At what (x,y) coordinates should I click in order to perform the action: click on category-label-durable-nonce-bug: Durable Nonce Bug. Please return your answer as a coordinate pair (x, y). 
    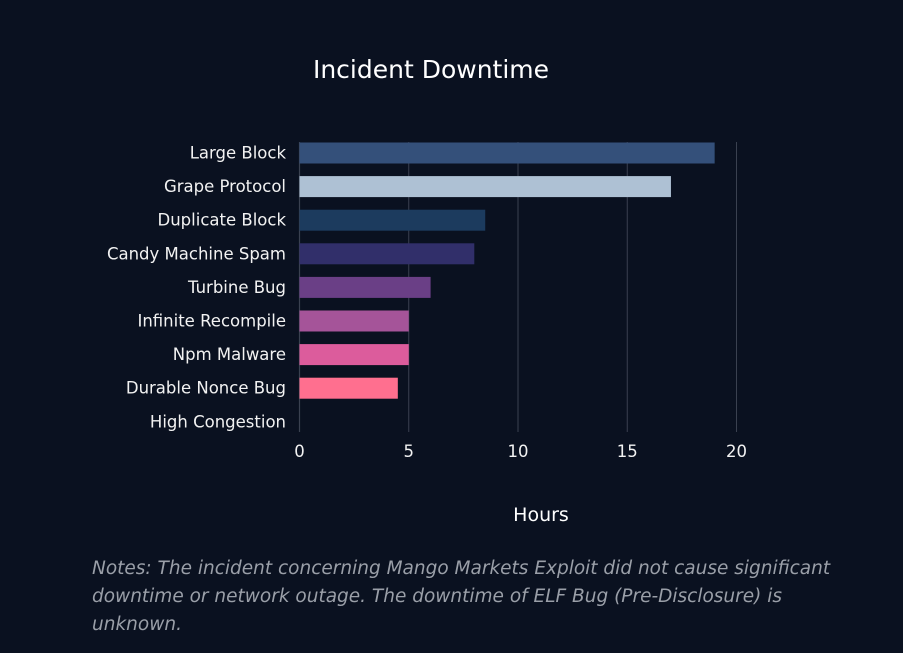
    Looking at the image, I should click on (206, 388).